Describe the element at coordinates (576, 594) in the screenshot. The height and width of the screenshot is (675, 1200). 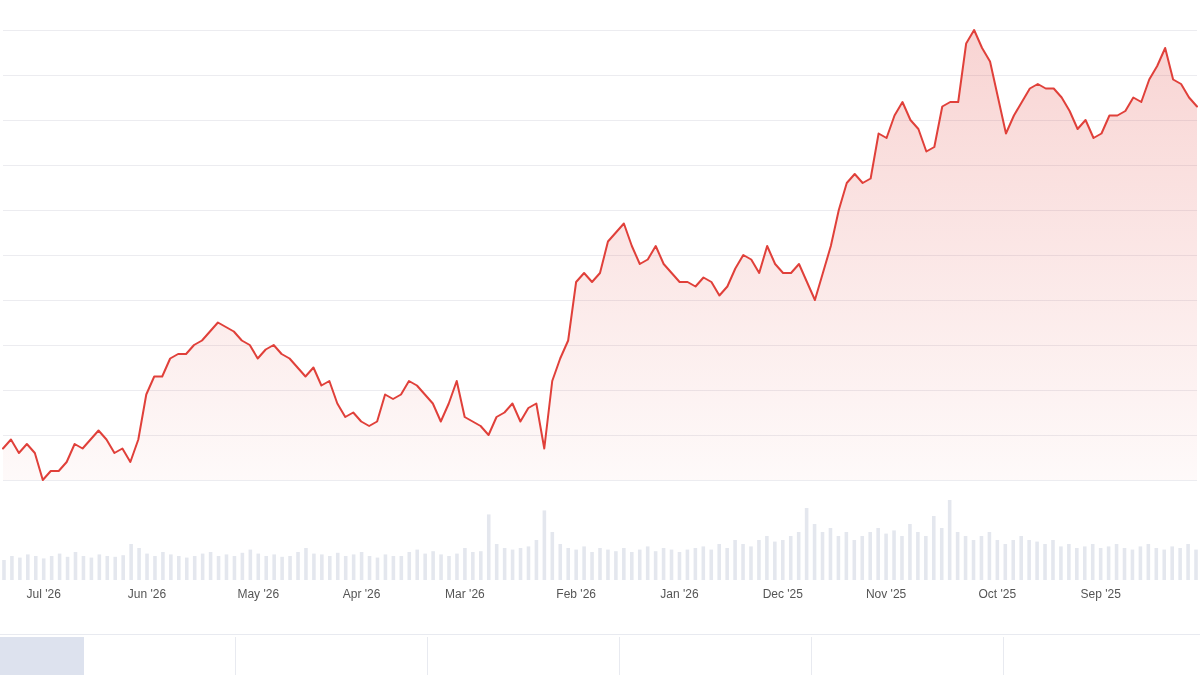
I see `x-tick-label: Feb '26` at that location.